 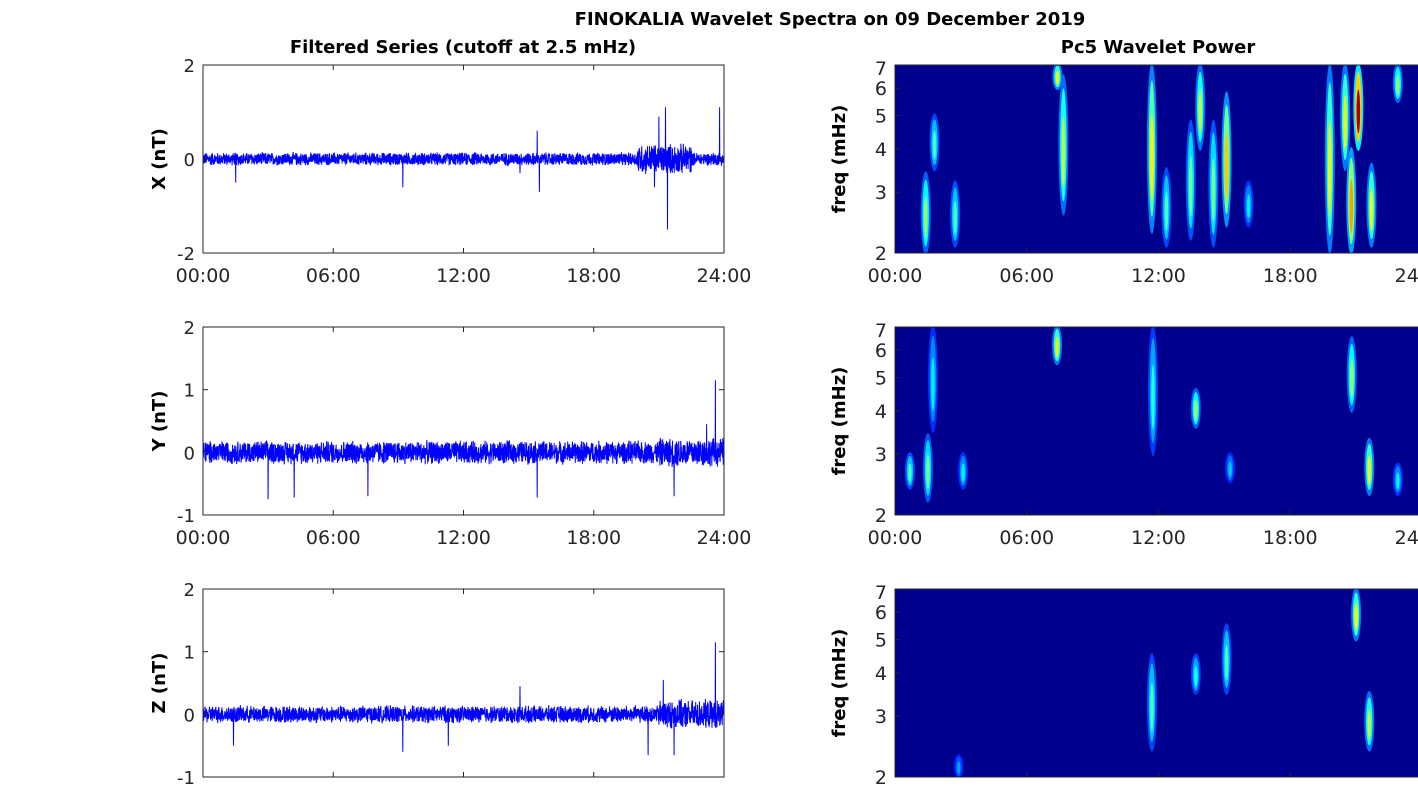 I want to click on y-axis-label: Y (nT), so click(x=159, y=422).